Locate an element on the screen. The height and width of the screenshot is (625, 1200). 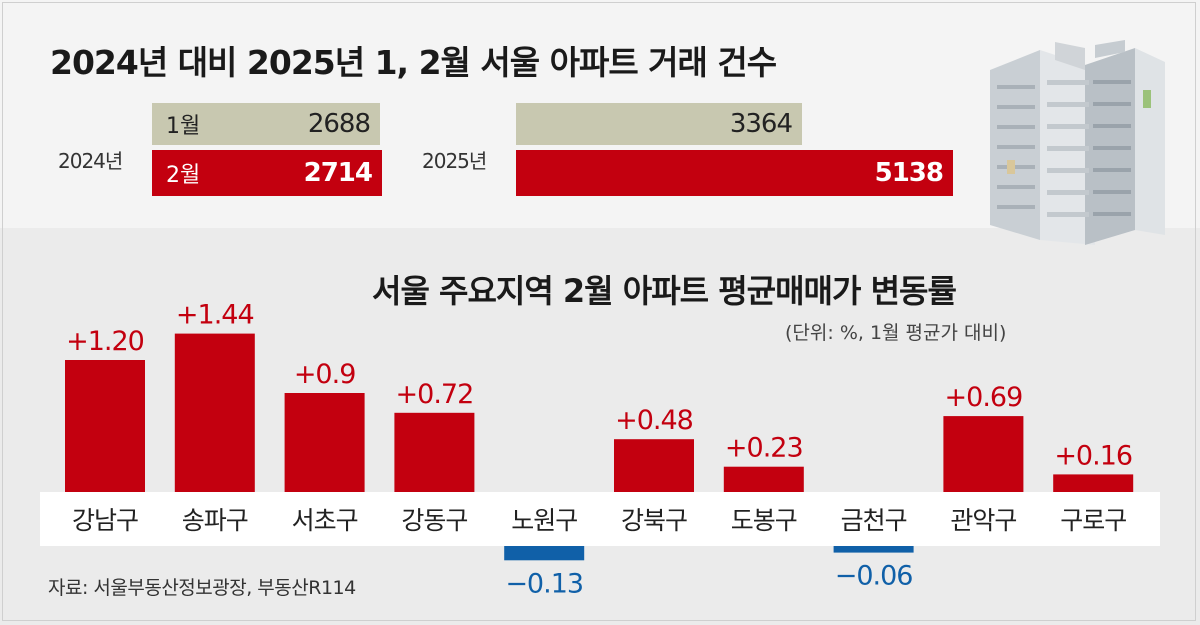
bar-강동구 is located at coordinates (434, 452).